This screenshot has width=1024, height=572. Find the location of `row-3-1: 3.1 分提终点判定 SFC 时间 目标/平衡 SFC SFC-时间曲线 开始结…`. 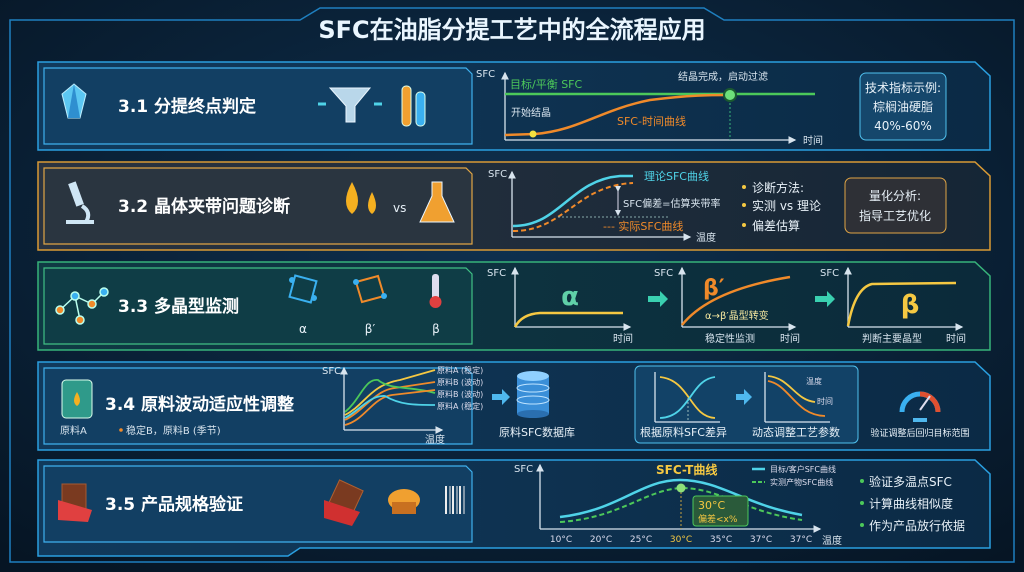

row-3-1: 3.1 分提终点判定 SFC 时间 目标/平衡 SFC SFC-时间曲线 开始结… is located at coordinates (514, 106).